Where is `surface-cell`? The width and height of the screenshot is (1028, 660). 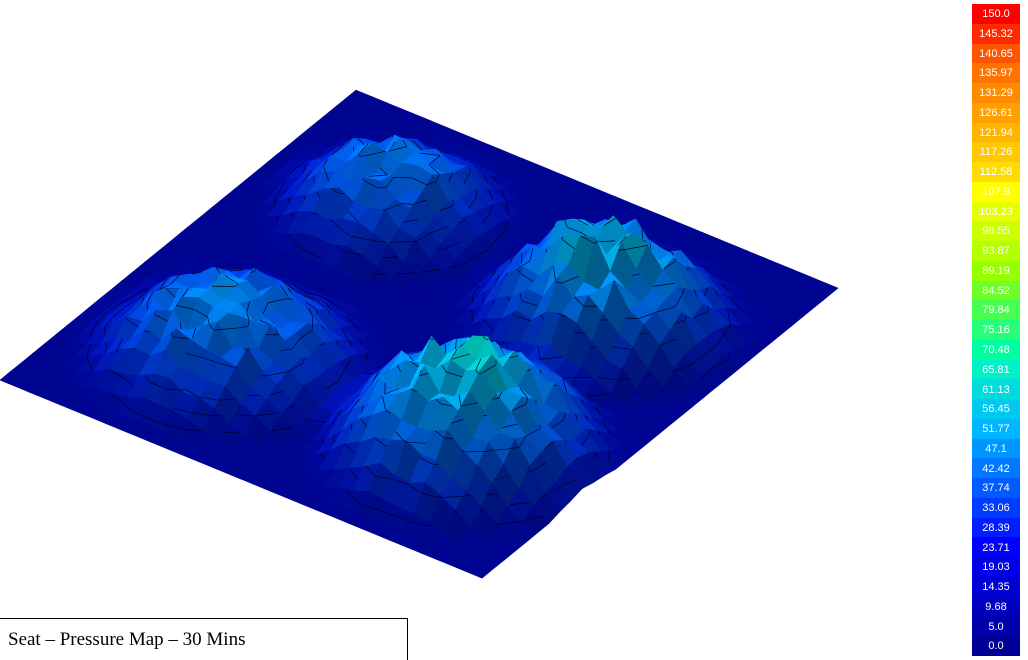 surface-cell is located at coordinates (480, 570).